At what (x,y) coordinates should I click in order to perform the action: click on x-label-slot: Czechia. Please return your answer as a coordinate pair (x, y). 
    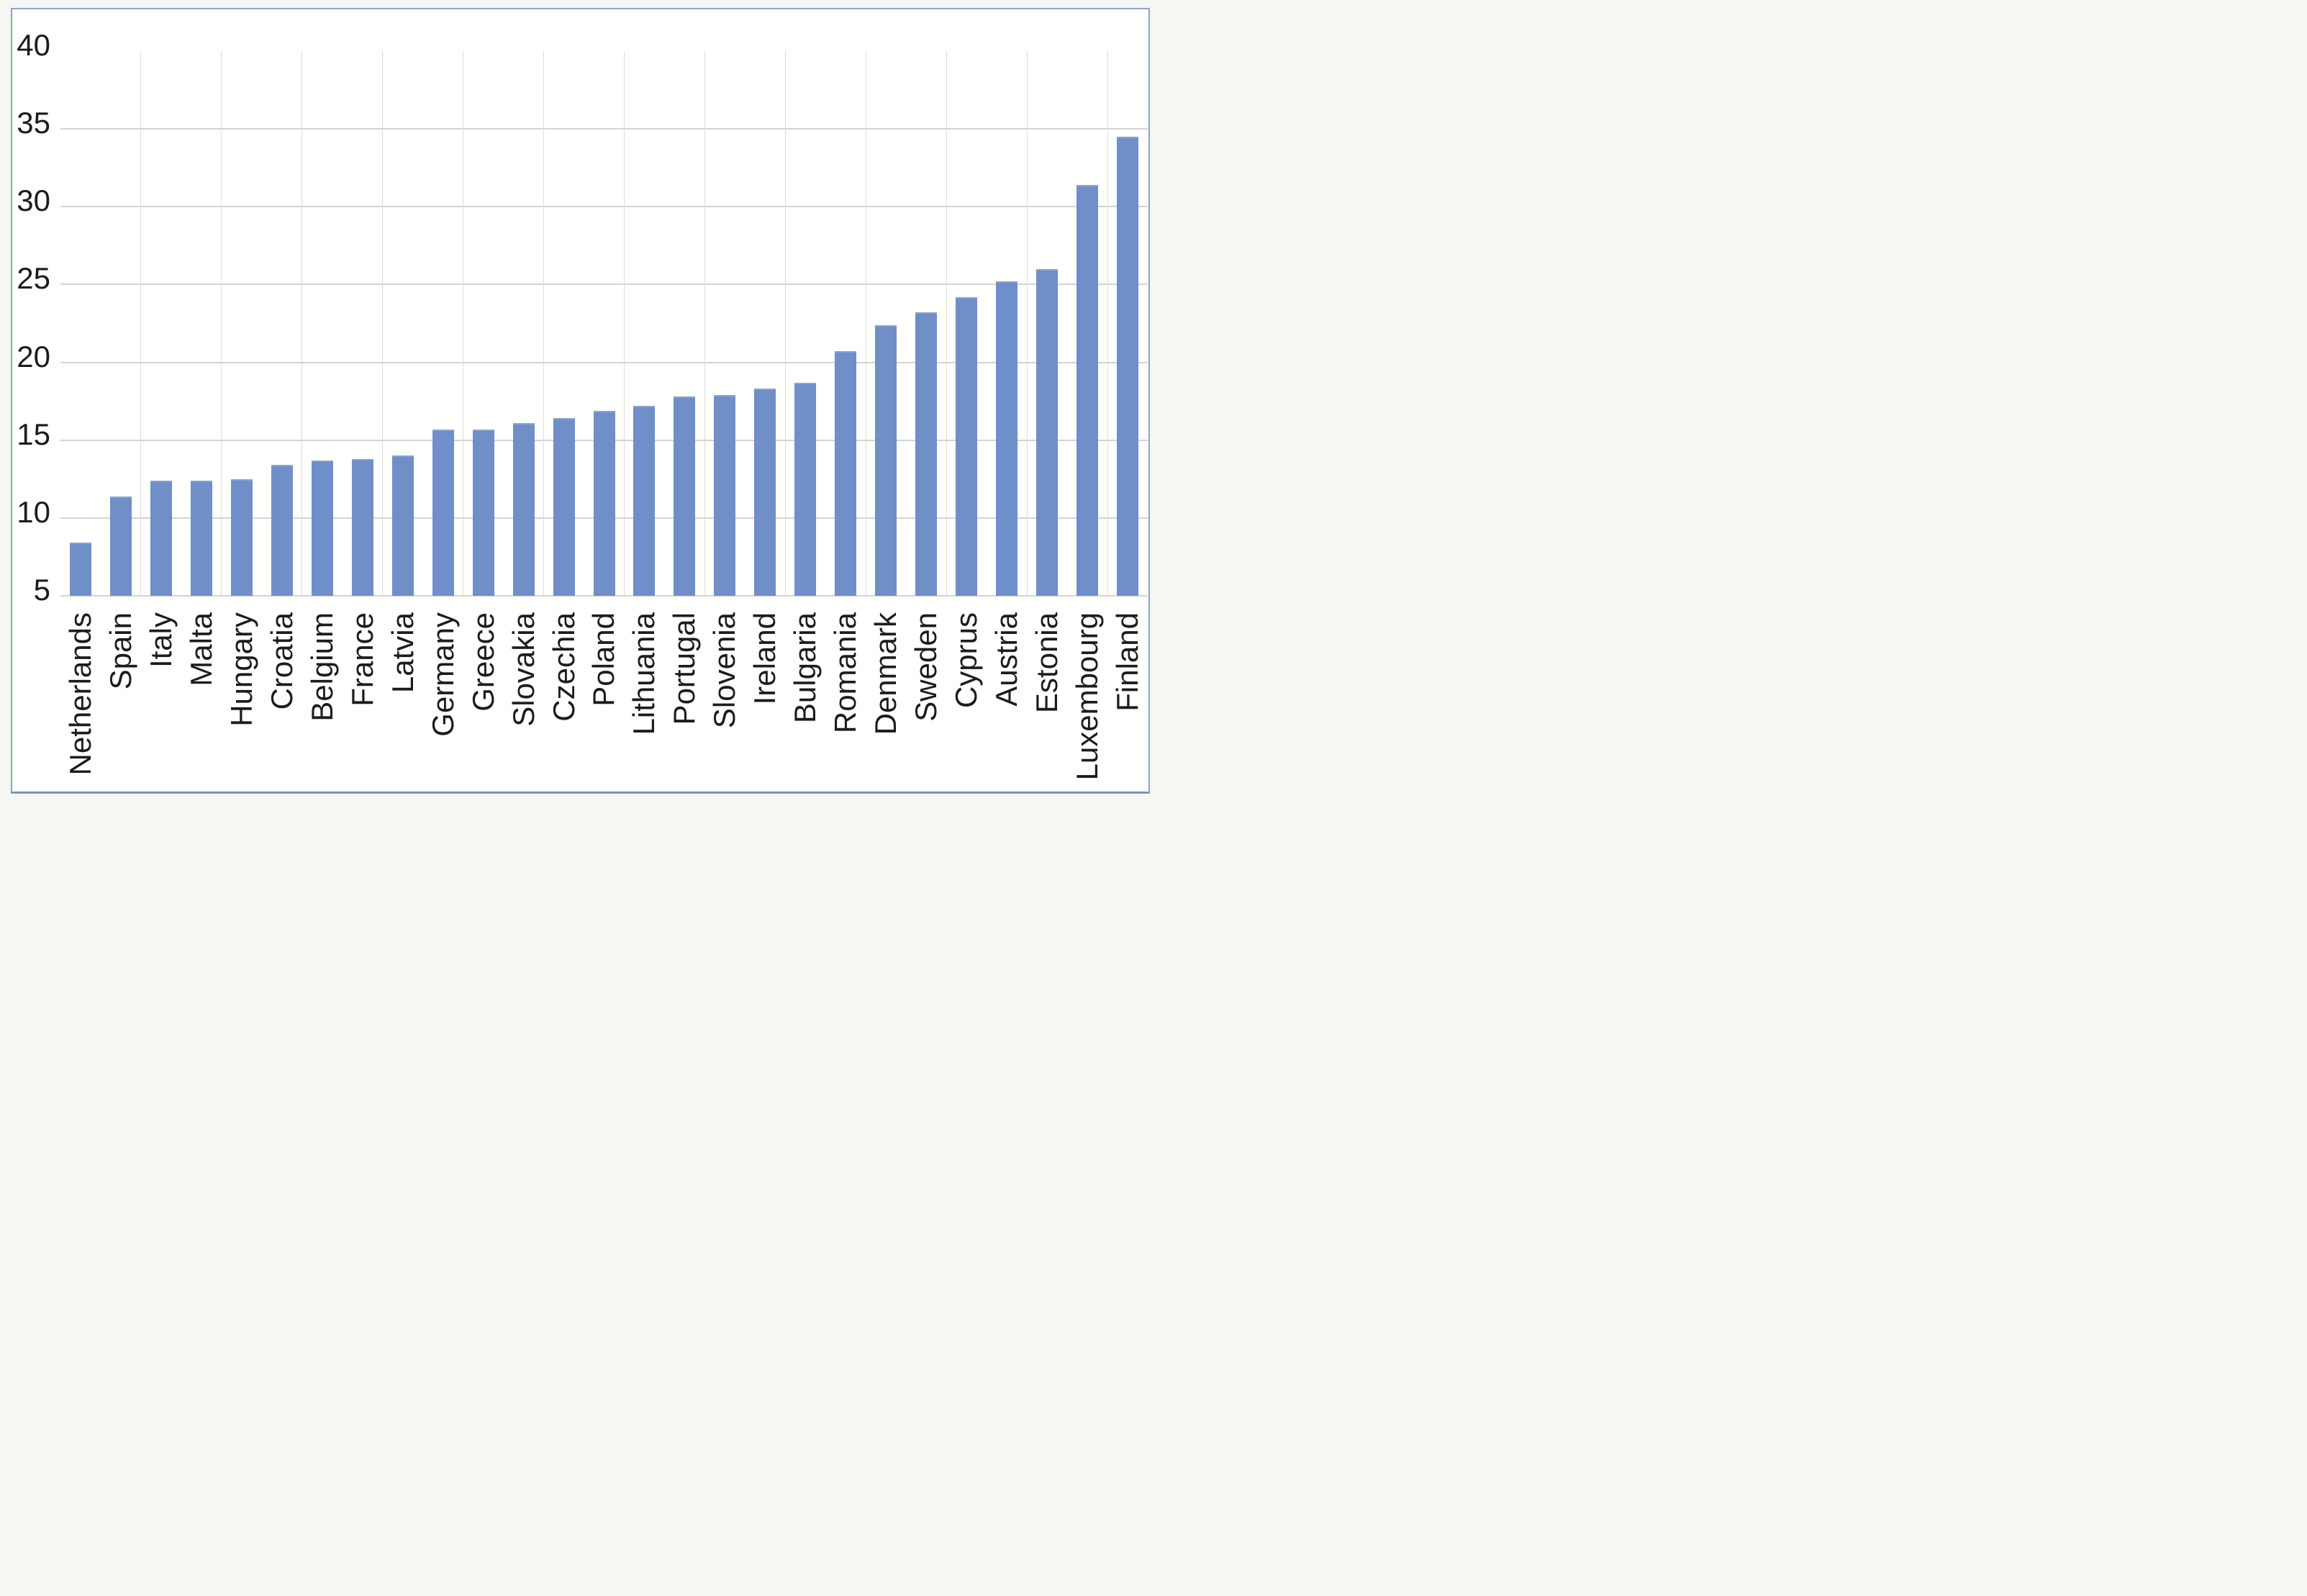
    Looking at the image, I should click on (564, 701).